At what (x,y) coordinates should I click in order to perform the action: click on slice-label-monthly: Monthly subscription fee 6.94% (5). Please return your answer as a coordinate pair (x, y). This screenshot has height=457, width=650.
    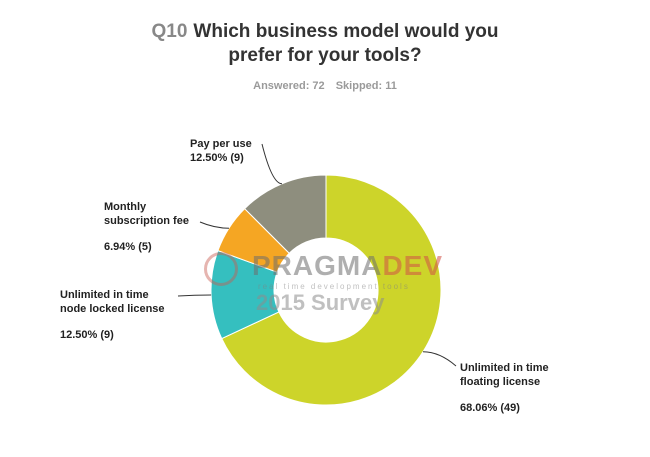
    Looking at the image, I should click on (146, 227).